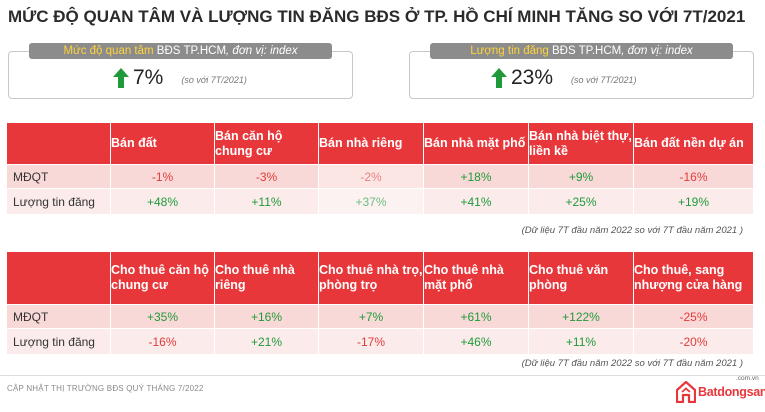 This screenshot has height=412, width=765. I want to click on table-cell: +37%, so click(371, 201).